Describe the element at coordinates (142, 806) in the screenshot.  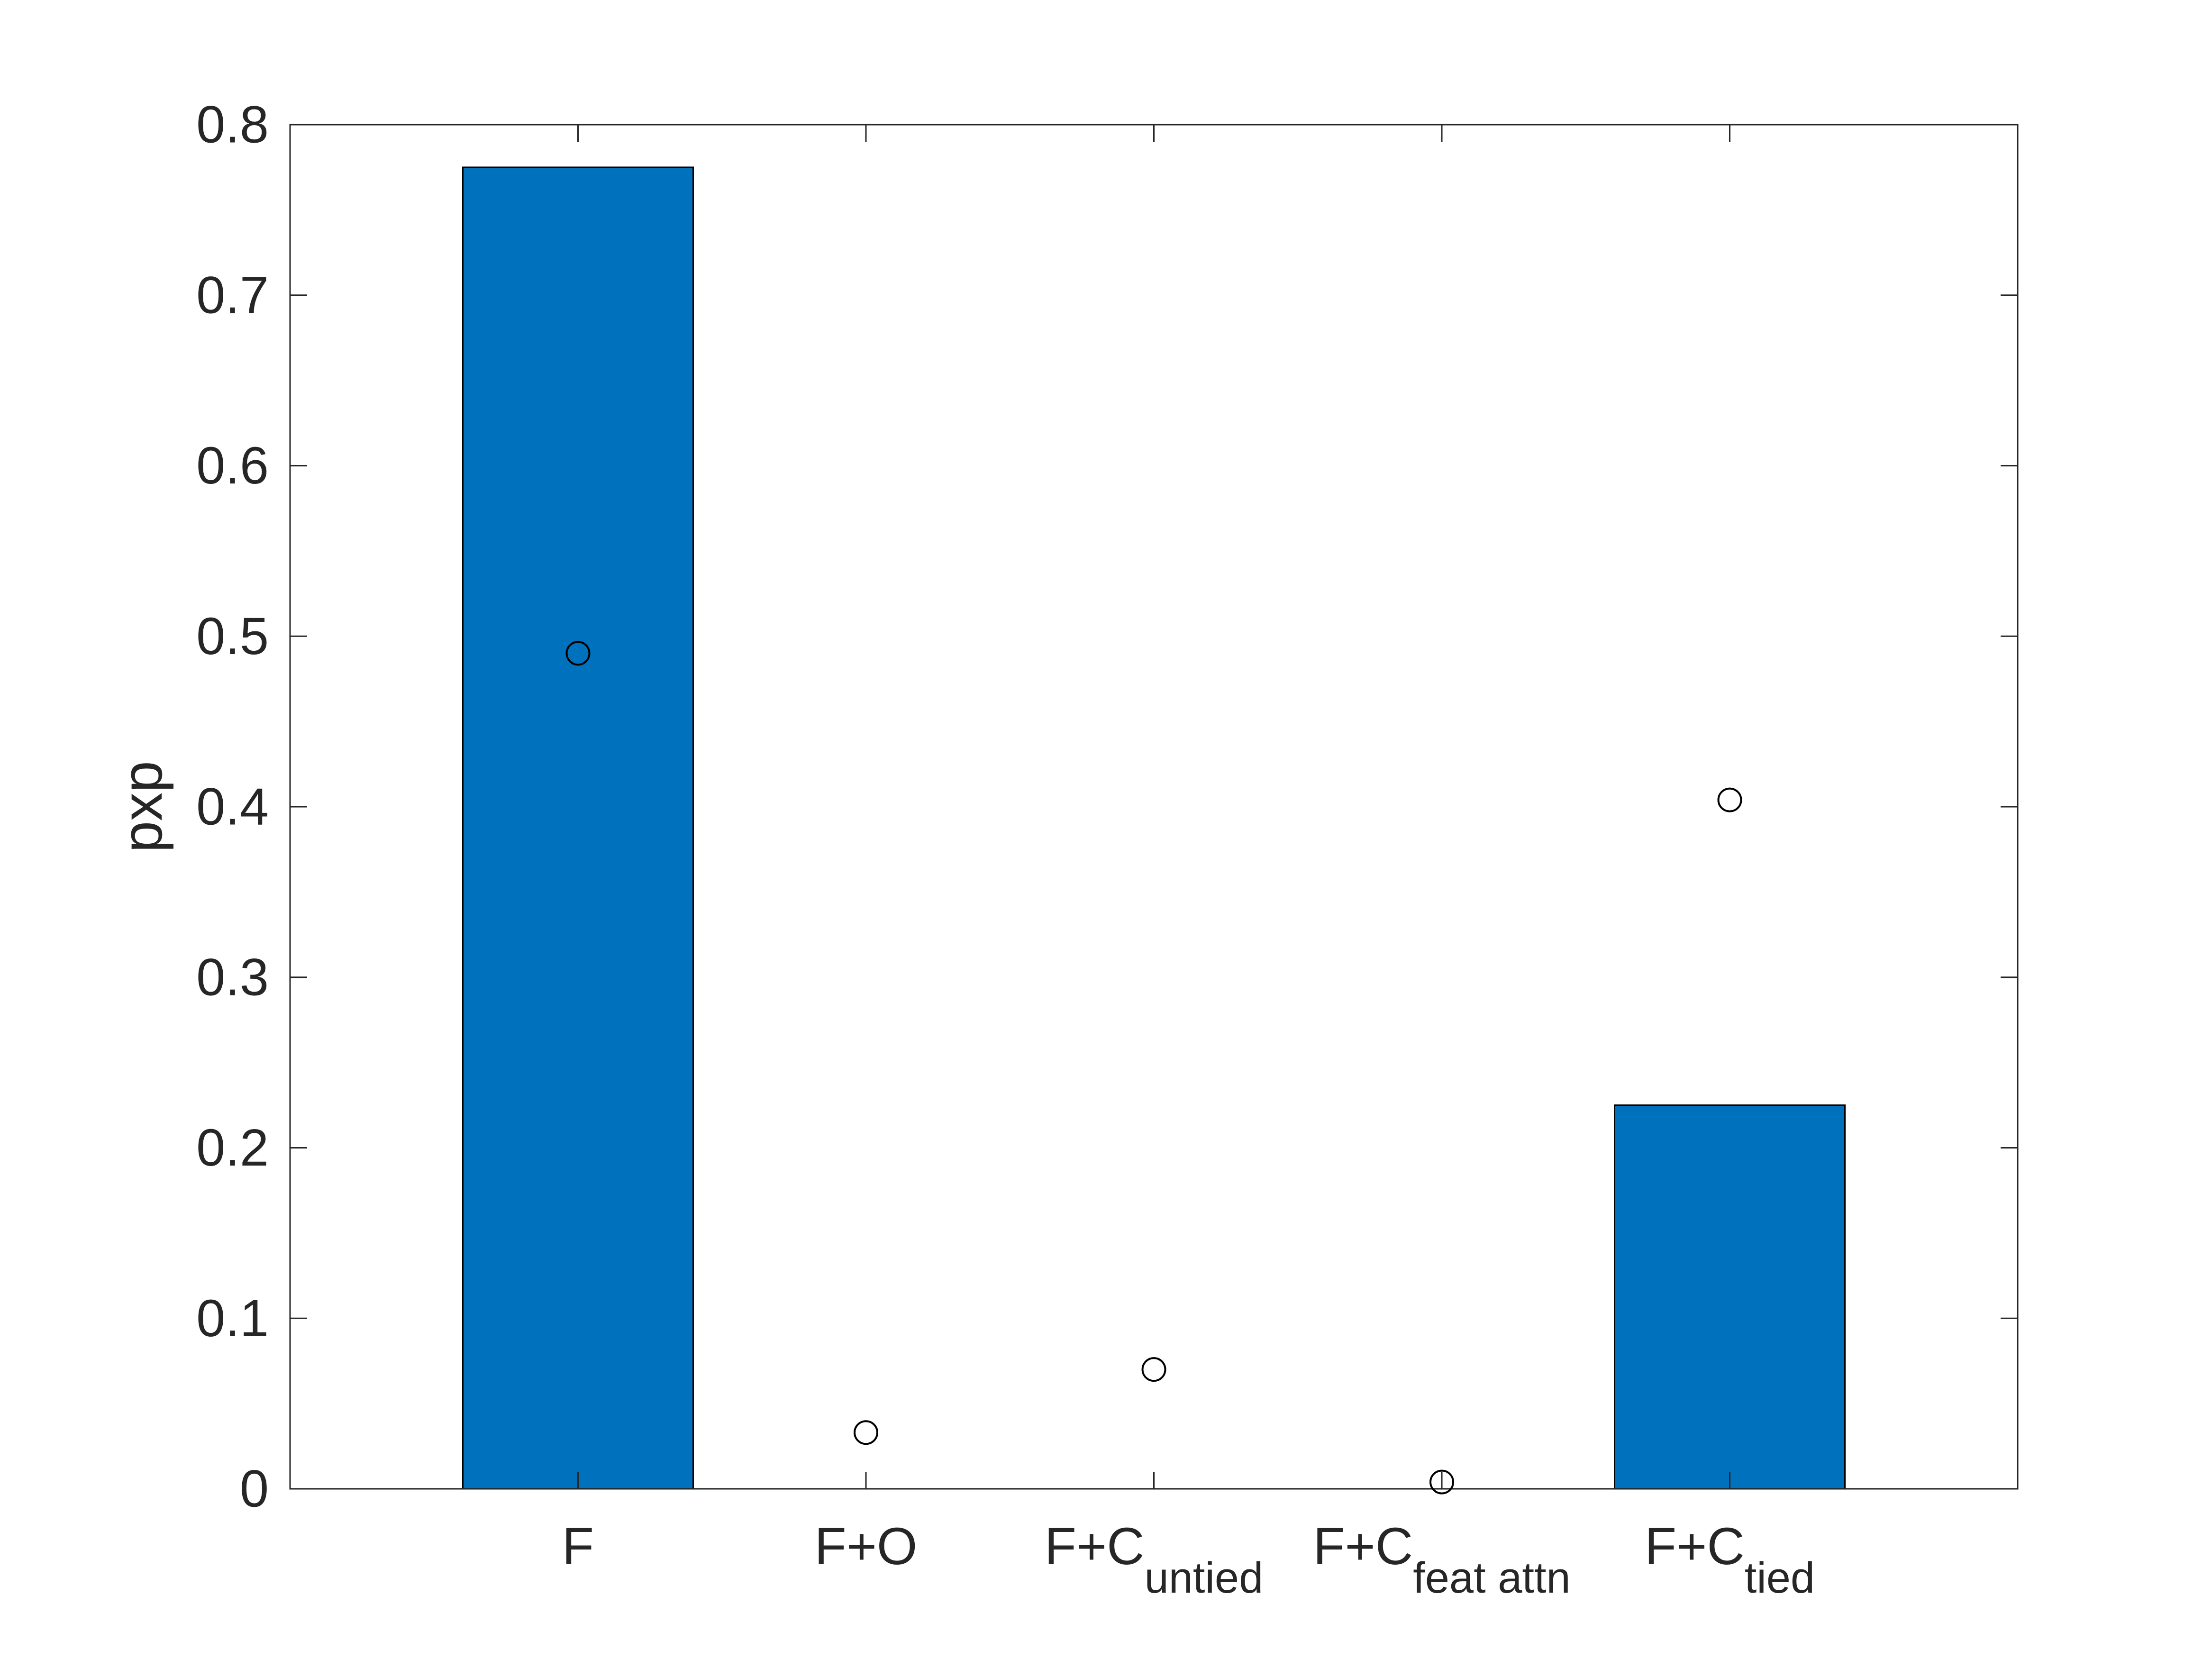
I see `y-axis-label: pxp` at that location.